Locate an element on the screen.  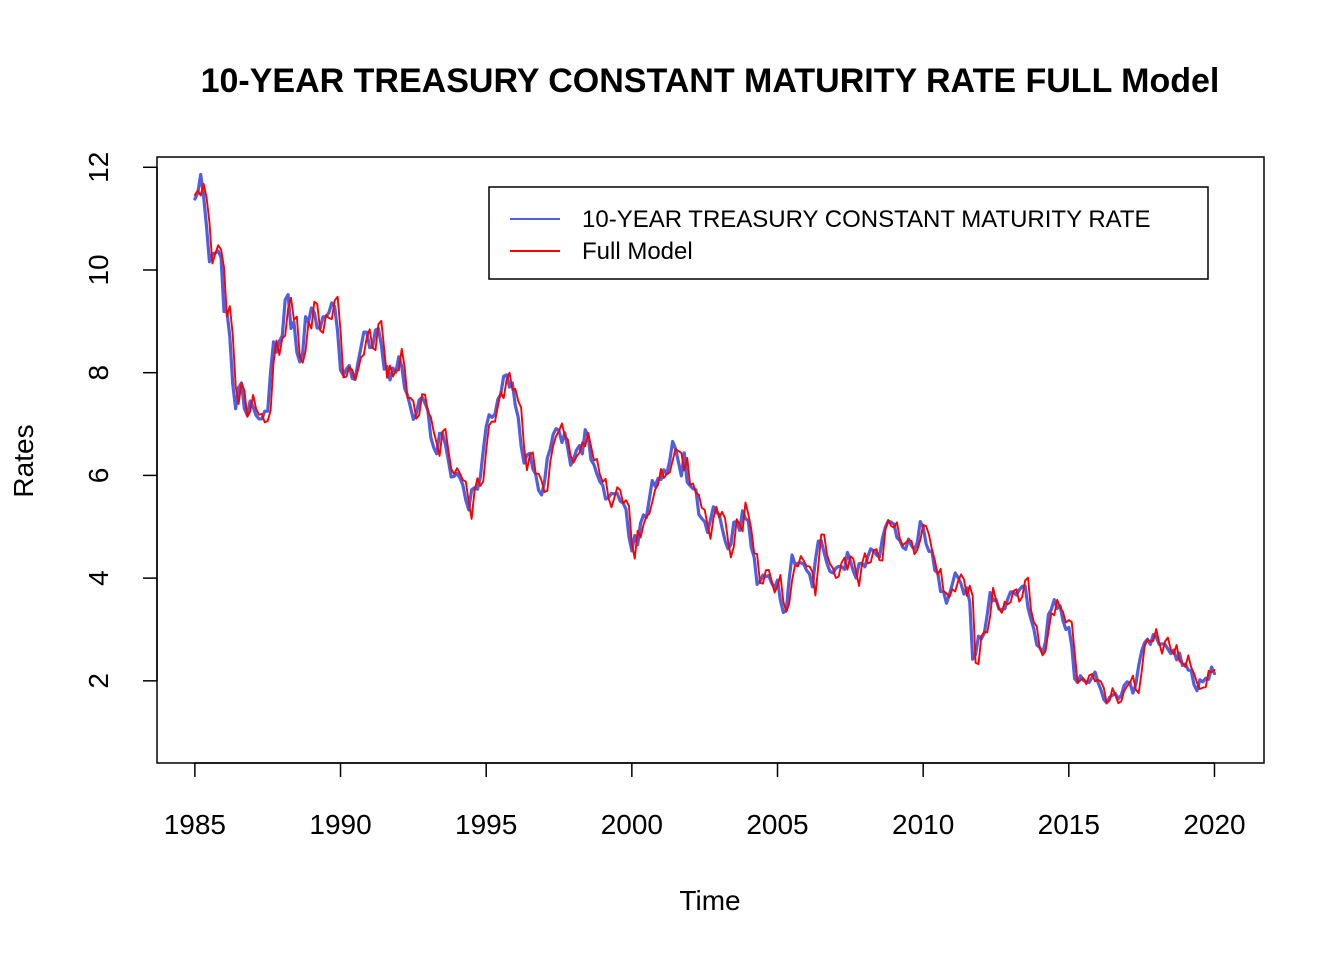
legend-label: Full Model is located at coordinates (637, 251).